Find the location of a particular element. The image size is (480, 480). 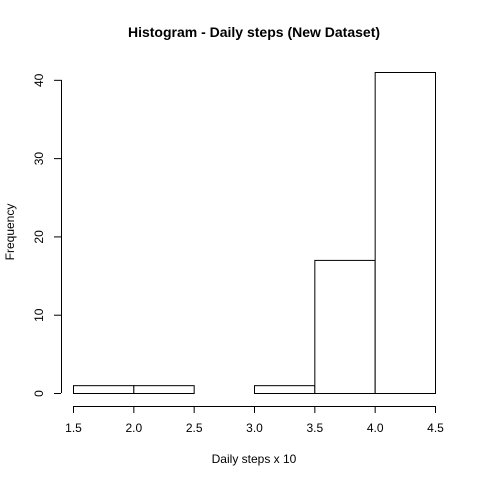

y-tick-label: 20 is located at coordinates (39, 237).